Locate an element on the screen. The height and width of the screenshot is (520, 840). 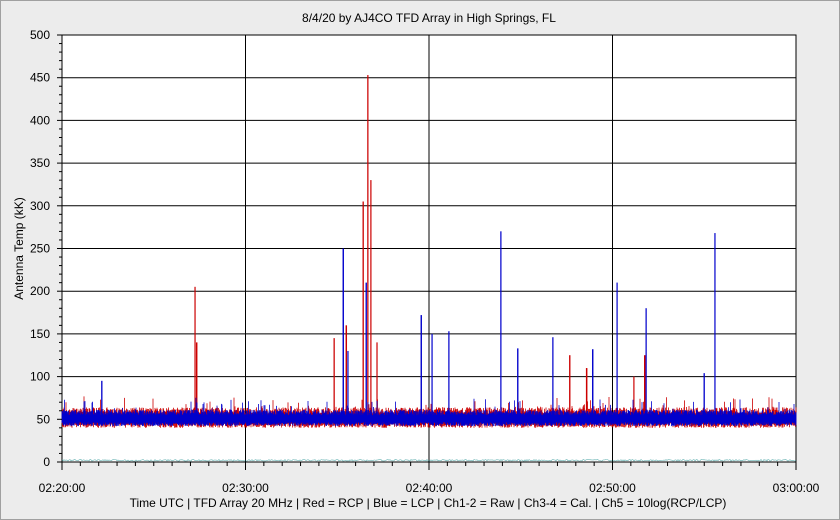
y-tick-label: 250 is located at coordinates (40, 249).